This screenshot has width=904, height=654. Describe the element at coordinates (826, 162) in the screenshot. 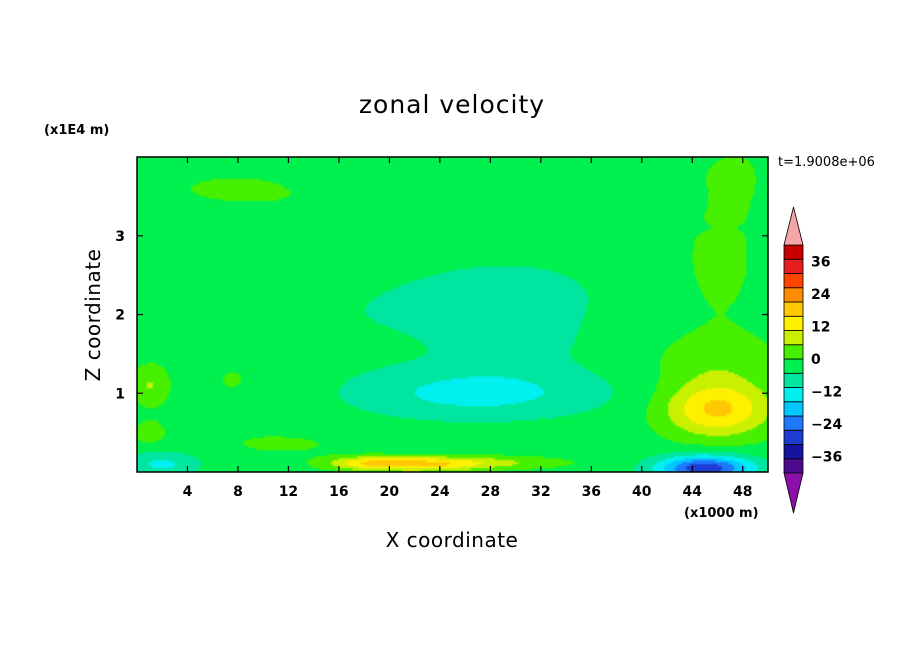

I see `time-stamp: t=1.9008e+06` at that location.